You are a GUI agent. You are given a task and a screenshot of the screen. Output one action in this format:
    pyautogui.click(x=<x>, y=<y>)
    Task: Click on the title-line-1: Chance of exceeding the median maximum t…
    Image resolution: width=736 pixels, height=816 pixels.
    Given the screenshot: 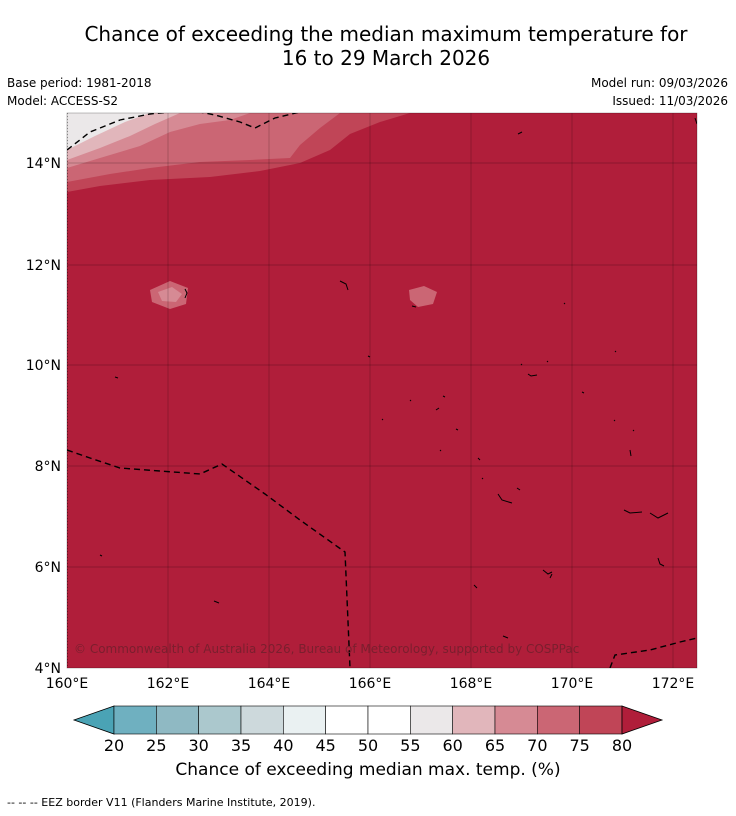 What is the action you would take?
    pyautogui.click(x=386, y=34)
    